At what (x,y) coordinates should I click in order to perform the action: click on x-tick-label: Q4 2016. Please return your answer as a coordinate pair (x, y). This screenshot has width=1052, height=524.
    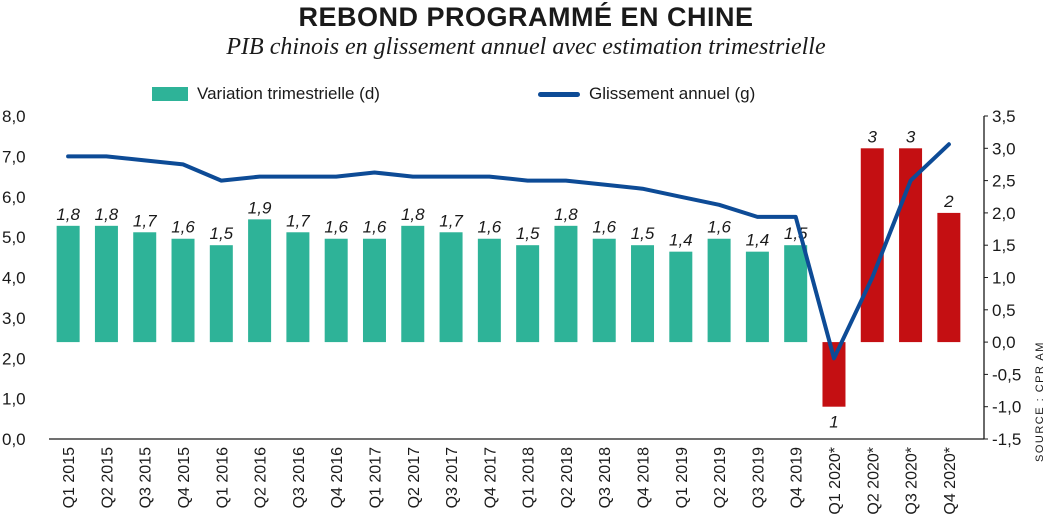
    Looking at the image, I should click on (337, 477).